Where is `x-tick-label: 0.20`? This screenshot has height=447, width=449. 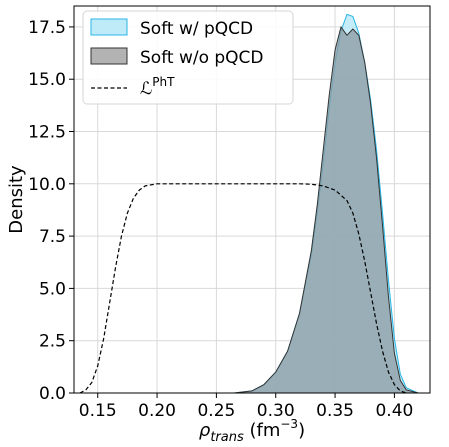 x-tick-label: 0.20 is located at coordinates (157, 411).